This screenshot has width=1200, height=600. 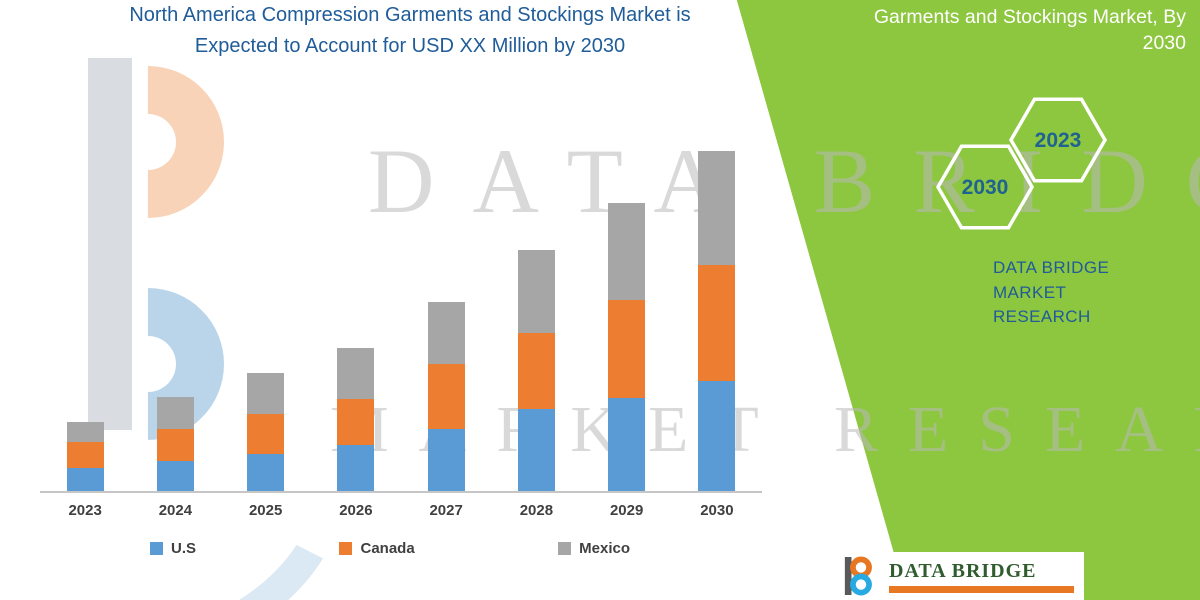 I want to click on bar-segment-mexico-2023, so click(x=85, y=432).